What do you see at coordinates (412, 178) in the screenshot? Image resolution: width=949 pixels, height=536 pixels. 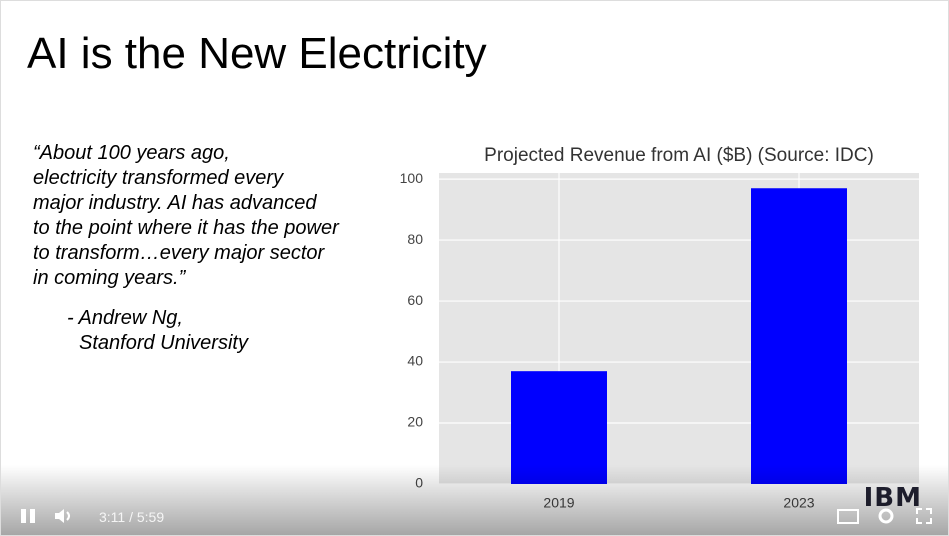 I see `y-tick-label: 100` at bounding box center [412, 178].